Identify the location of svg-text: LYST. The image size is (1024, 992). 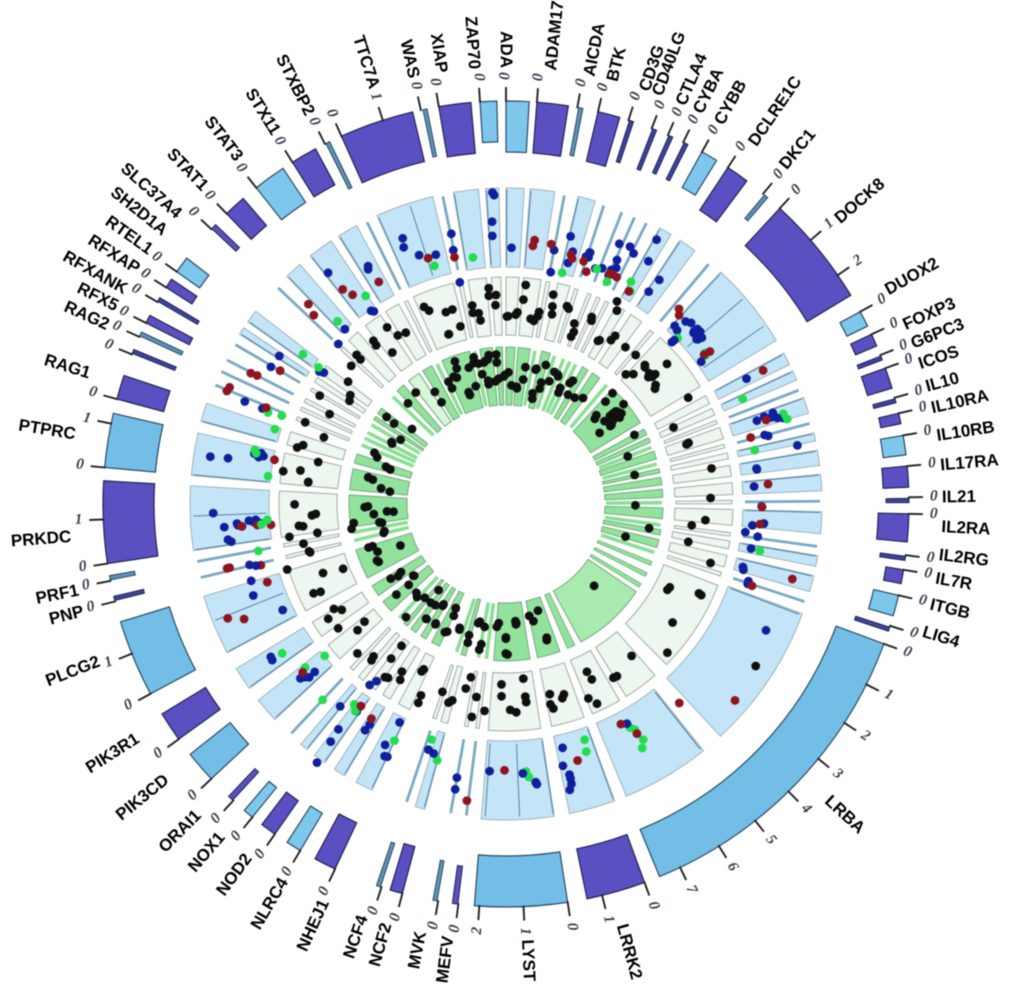
(528, 960).